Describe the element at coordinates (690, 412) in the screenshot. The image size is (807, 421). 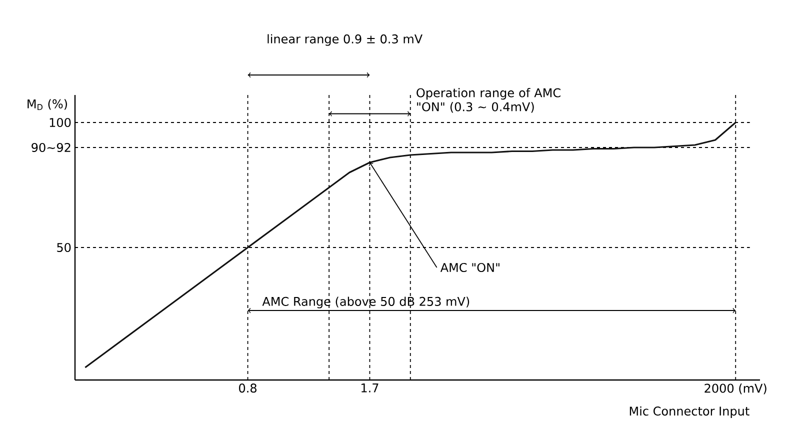
I see `x-axis-title: Mic Connector Input` at that location.